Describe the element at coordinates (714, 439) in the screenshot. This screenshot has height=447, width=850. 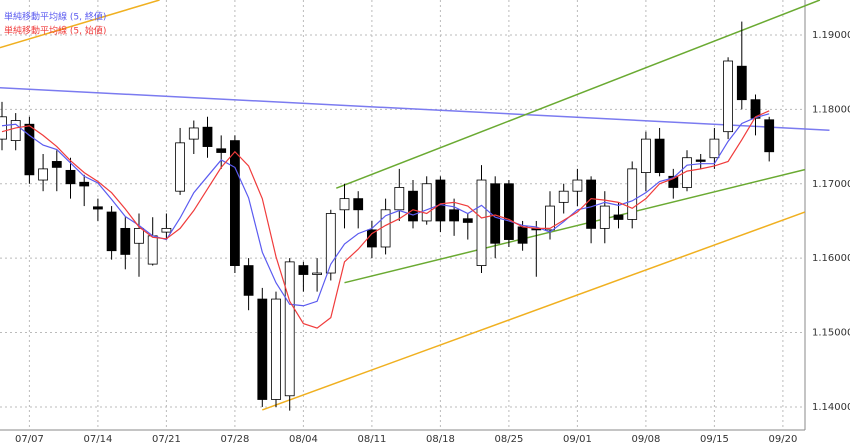
I see `x-tick-label: 09/15` at that location.